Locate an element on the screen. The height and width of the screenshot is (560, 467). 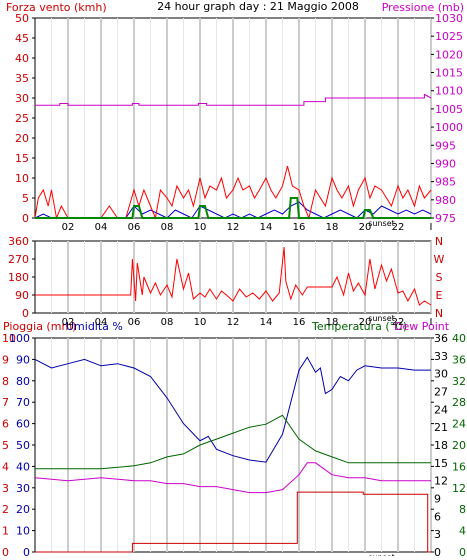
dewpoint-tick-label: 40 is located at coordinates (459, 338).